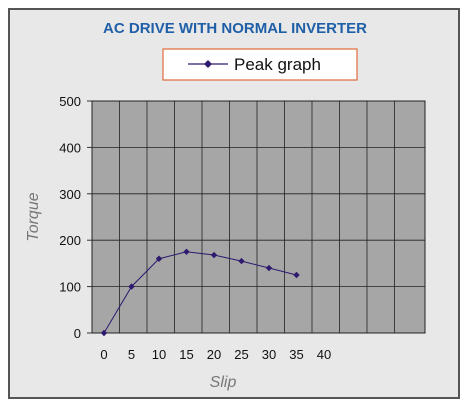  I want to click on x-tick-label: 15, so click(186, 354).